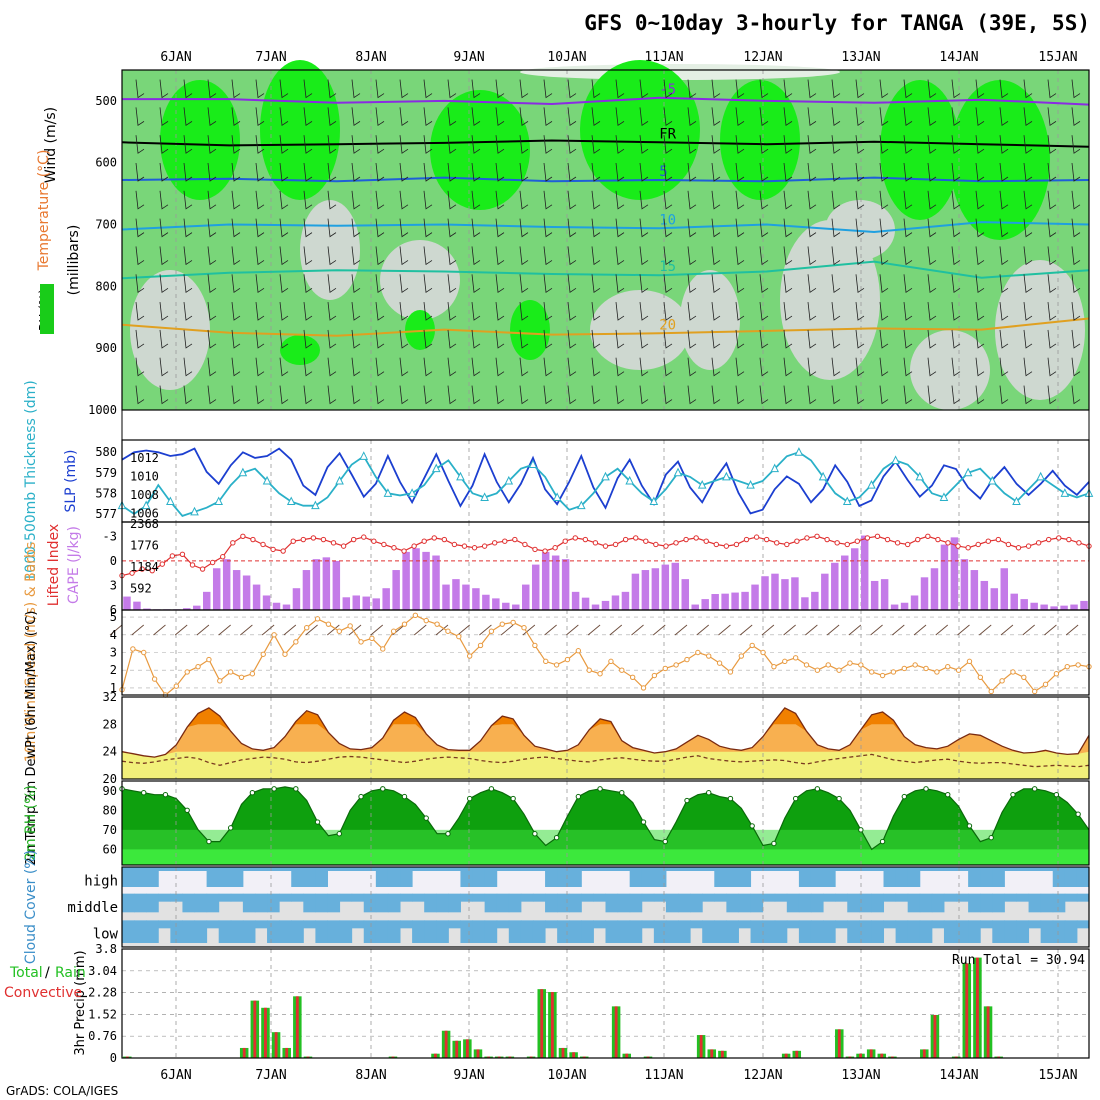 This screenshot has height=1100, width=1100. Describe the element at coordinates (762, 57) in the screenshot. I see `x-tick-top-12JAN: 12JAN` at that location.